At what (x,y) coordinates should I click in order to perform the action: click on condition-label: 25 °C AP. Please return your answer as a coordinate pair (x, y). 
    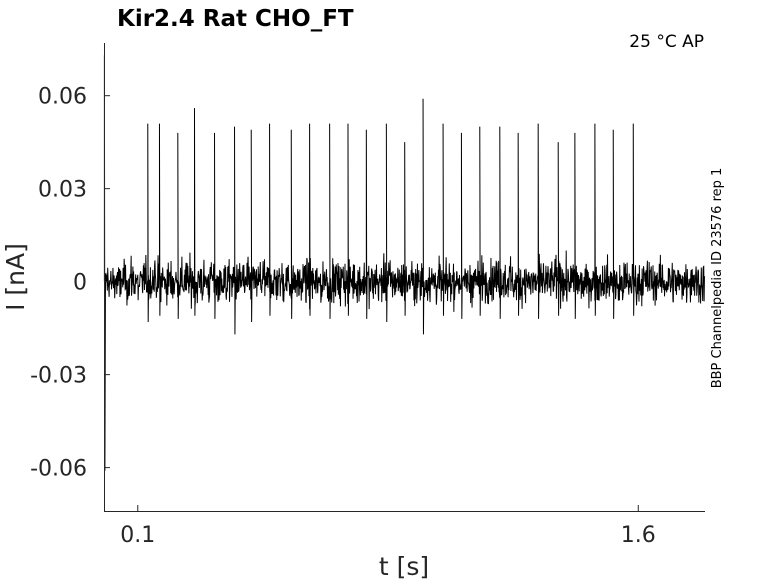
    Looking at the image, I should click on (666, 42).